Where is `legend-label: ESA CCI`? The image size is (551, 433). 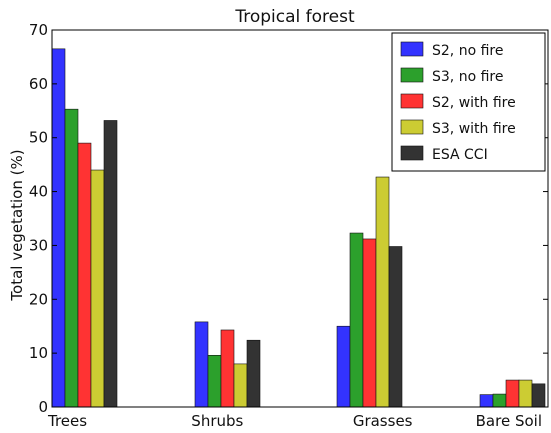 legend-label: ESA CCI is located at coordinates (460, 155).